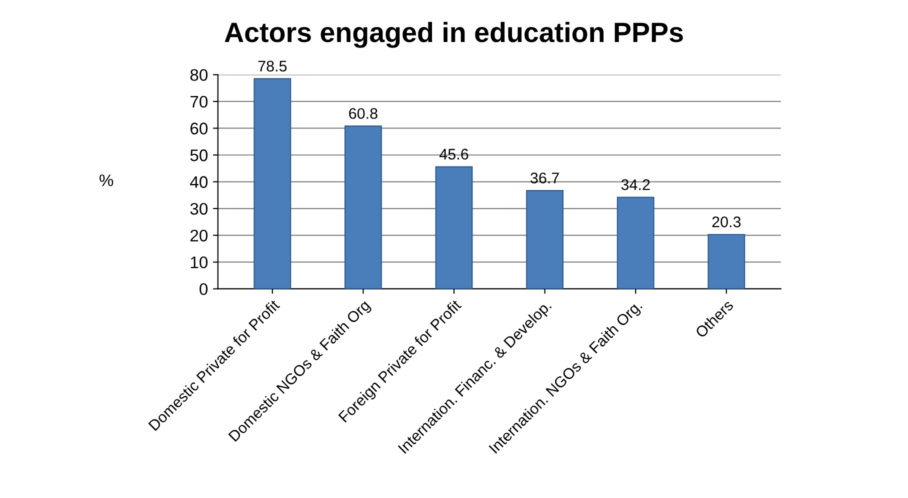  Describe the element at coordinates (453, 35) in the screenshot. I see `chart-title: Actors engaged in education PPPs` at that location.